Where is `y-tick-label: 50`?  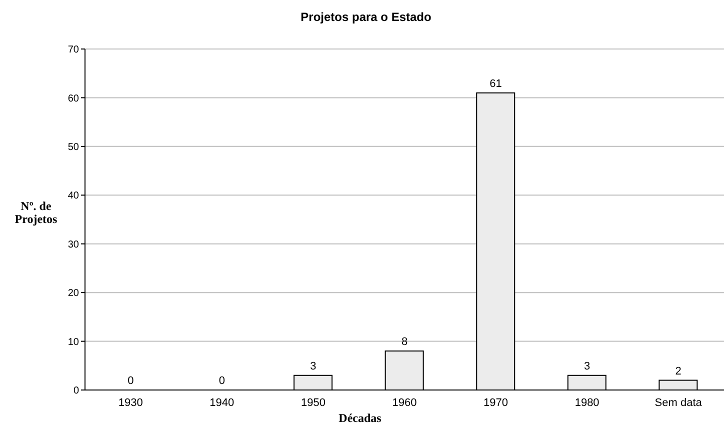
y-tick-label: 50 is located at coordinates (74, 147).